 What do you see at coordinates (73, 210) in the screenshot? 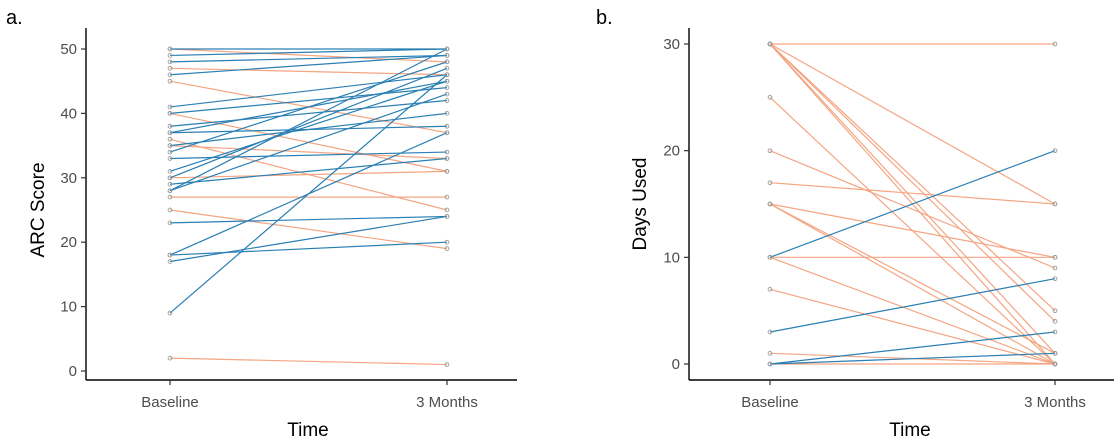
I see `y-ticks-a: 0 10 20 30 40 50` at bounding box center [73, 210].